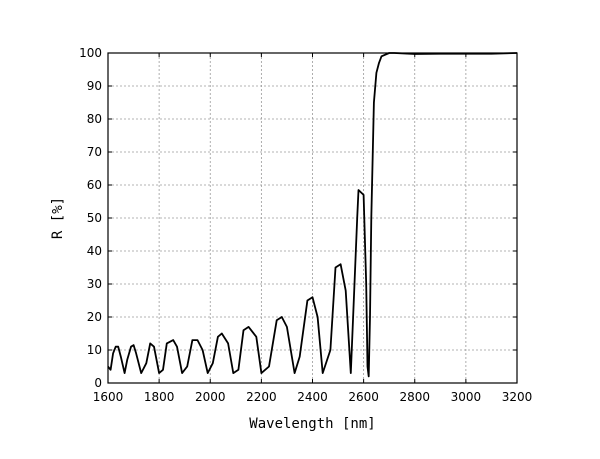 This screenshot has width=600, height=459. I want to click on y-tick-label: 60, so click(94, 185).